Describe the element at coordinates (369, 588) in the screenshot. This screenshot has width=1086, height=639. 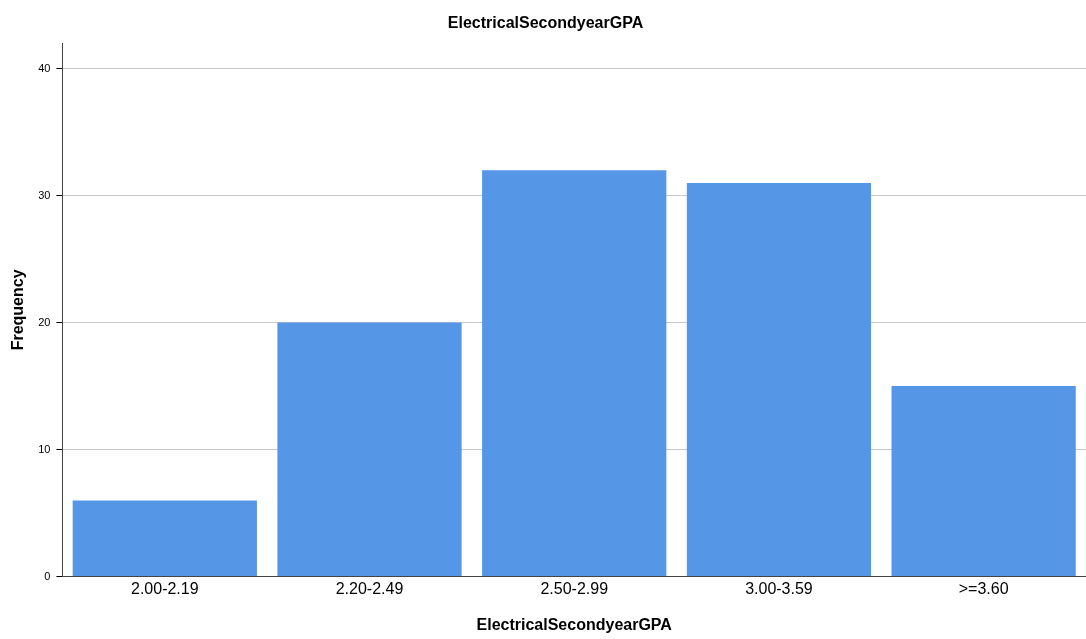
I see `x-tick-label: 2.20-2.49` at that location.